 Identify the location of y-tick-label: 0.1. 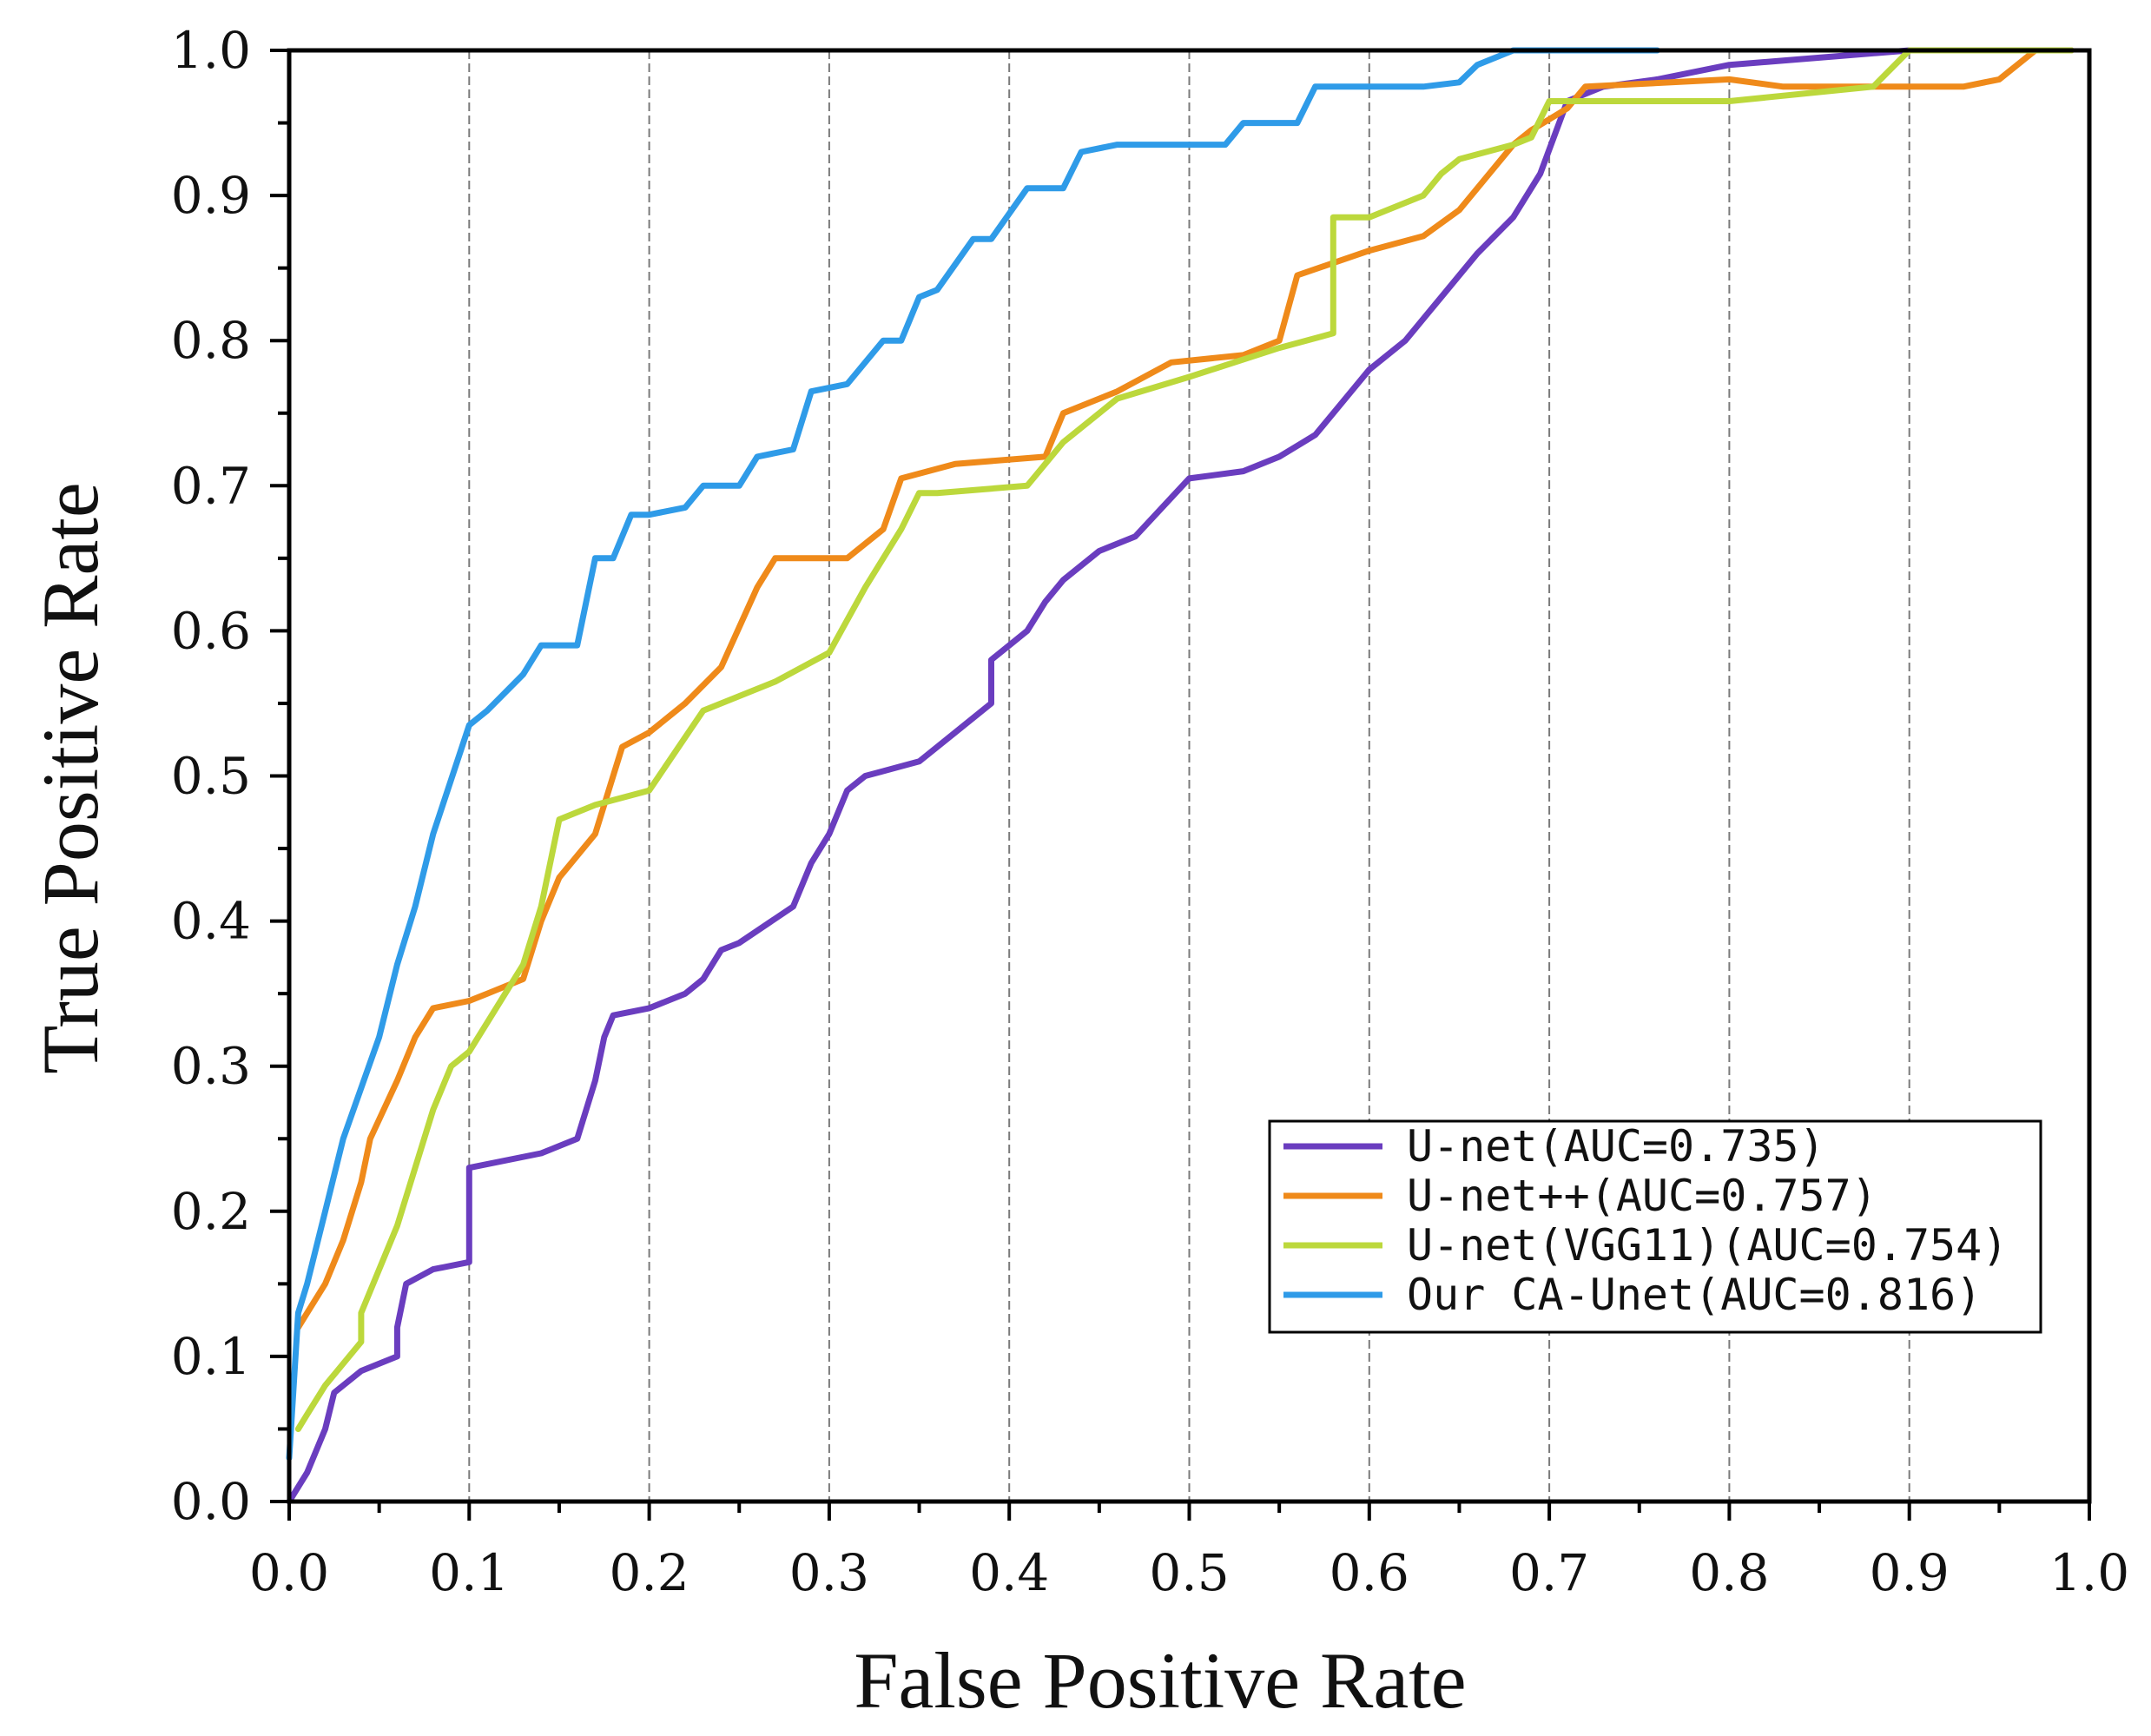
(211, 1356).